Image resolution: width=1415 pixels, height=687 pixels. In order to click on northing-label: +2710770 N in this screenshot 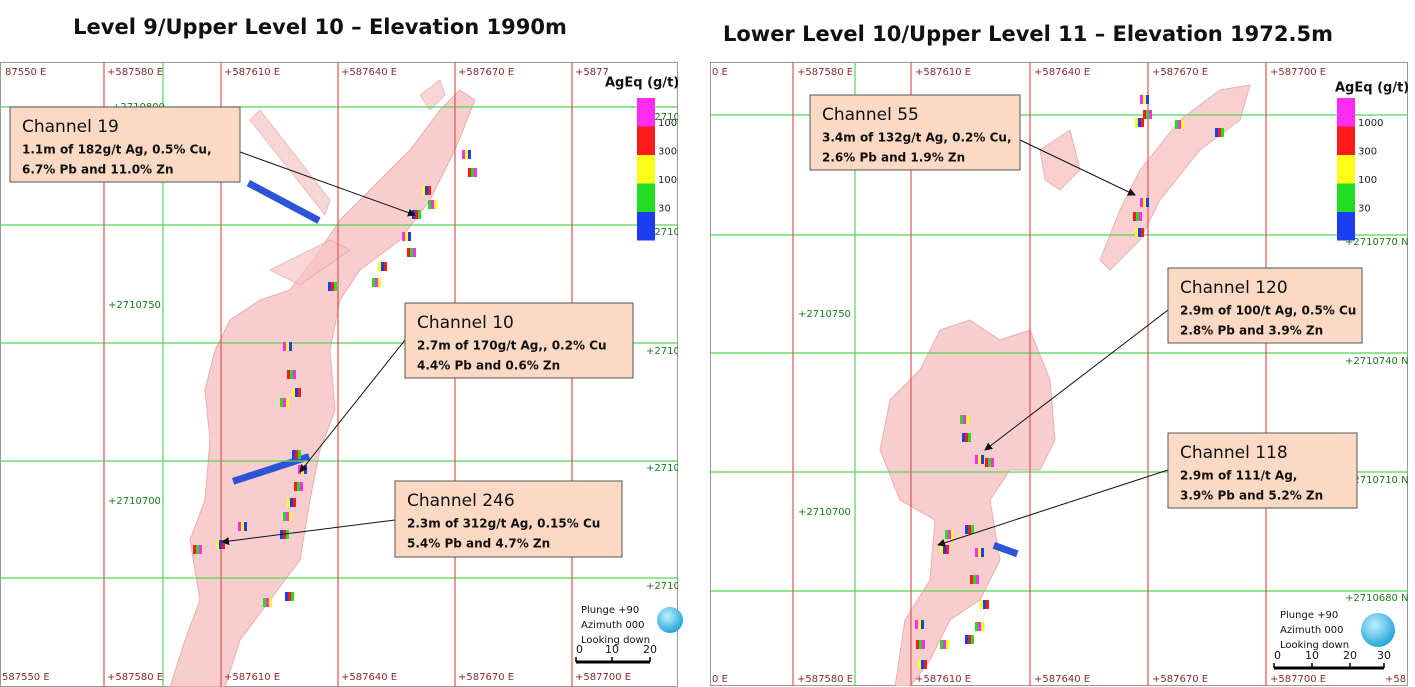, I will do `click(1377, 242)`.